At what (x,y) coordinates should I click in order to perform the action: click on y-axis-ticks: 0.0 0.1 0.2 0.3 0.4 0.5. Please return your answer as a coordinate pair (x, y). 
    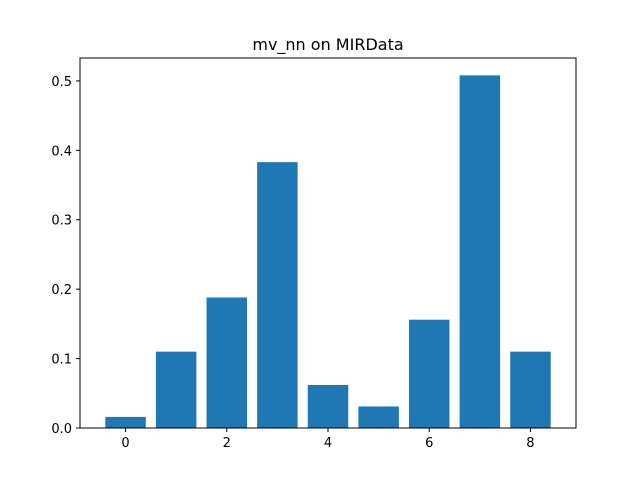
    Looking at the image, I should click on (65, 256).